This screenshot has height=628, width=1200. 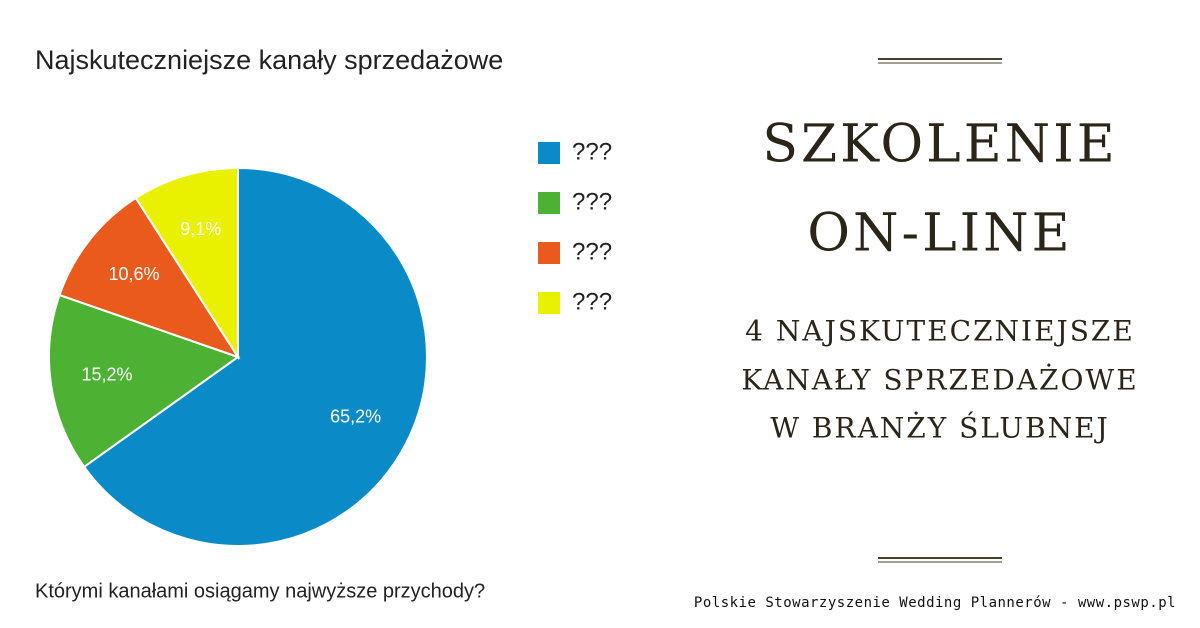 I want to click on divider-bottom, so click(x=940, y=560).